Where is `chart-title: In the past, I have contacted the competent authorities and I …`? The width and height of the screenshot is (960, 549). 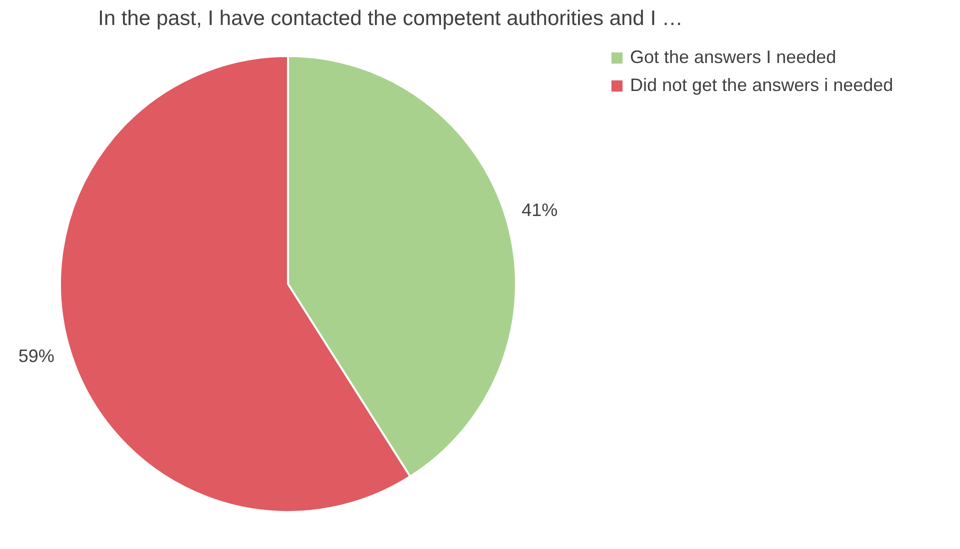
chart-title: In the past, I have contacted the competent authorities and I … is located at coordinates (390, 18).